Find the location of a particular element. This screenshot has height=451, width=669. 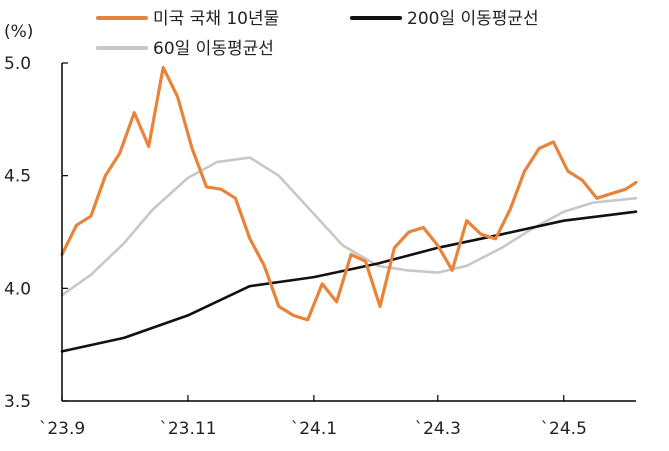

x-tick-label: `23.9 is located at coordinates (62, 429).